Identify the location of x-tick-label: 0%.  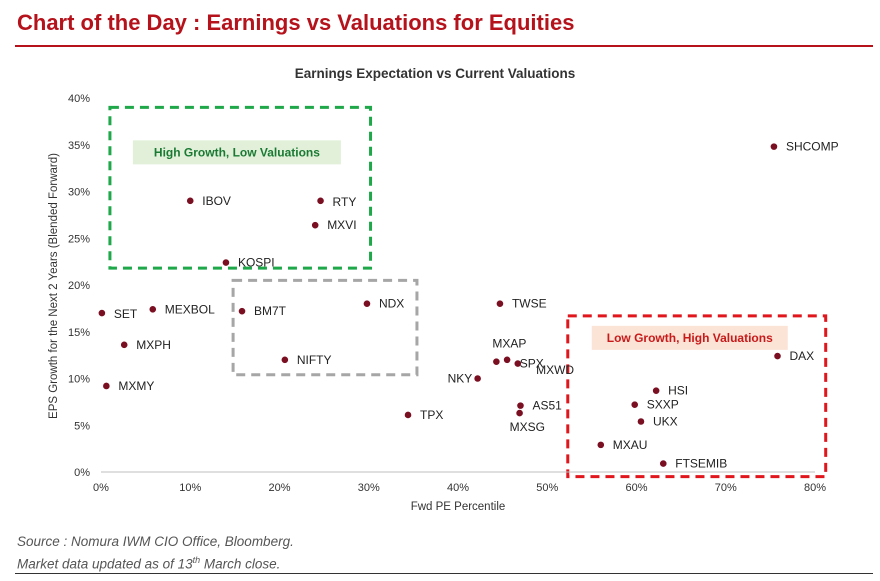
(101, 488).